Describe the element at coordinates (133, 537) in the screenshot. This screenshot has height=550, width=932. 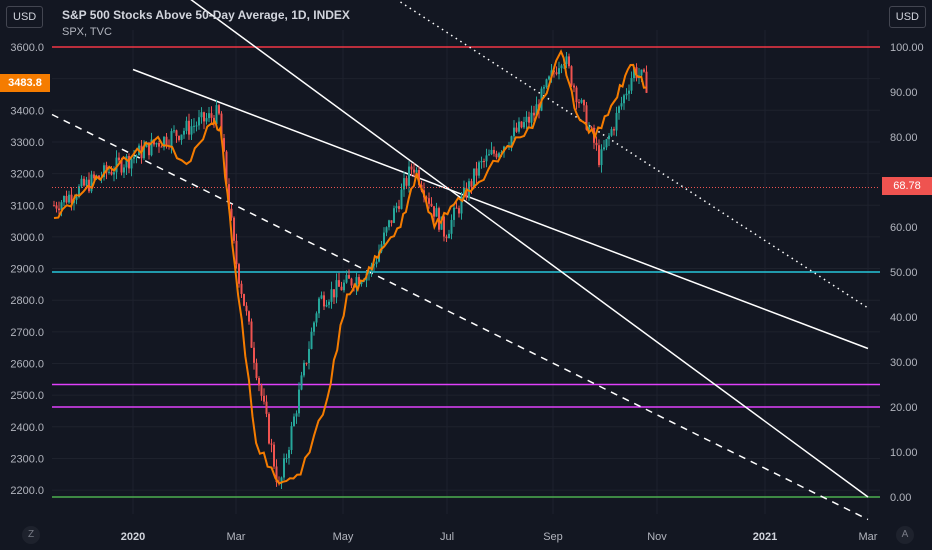
I see `time-tick-label: 2020` at that location.